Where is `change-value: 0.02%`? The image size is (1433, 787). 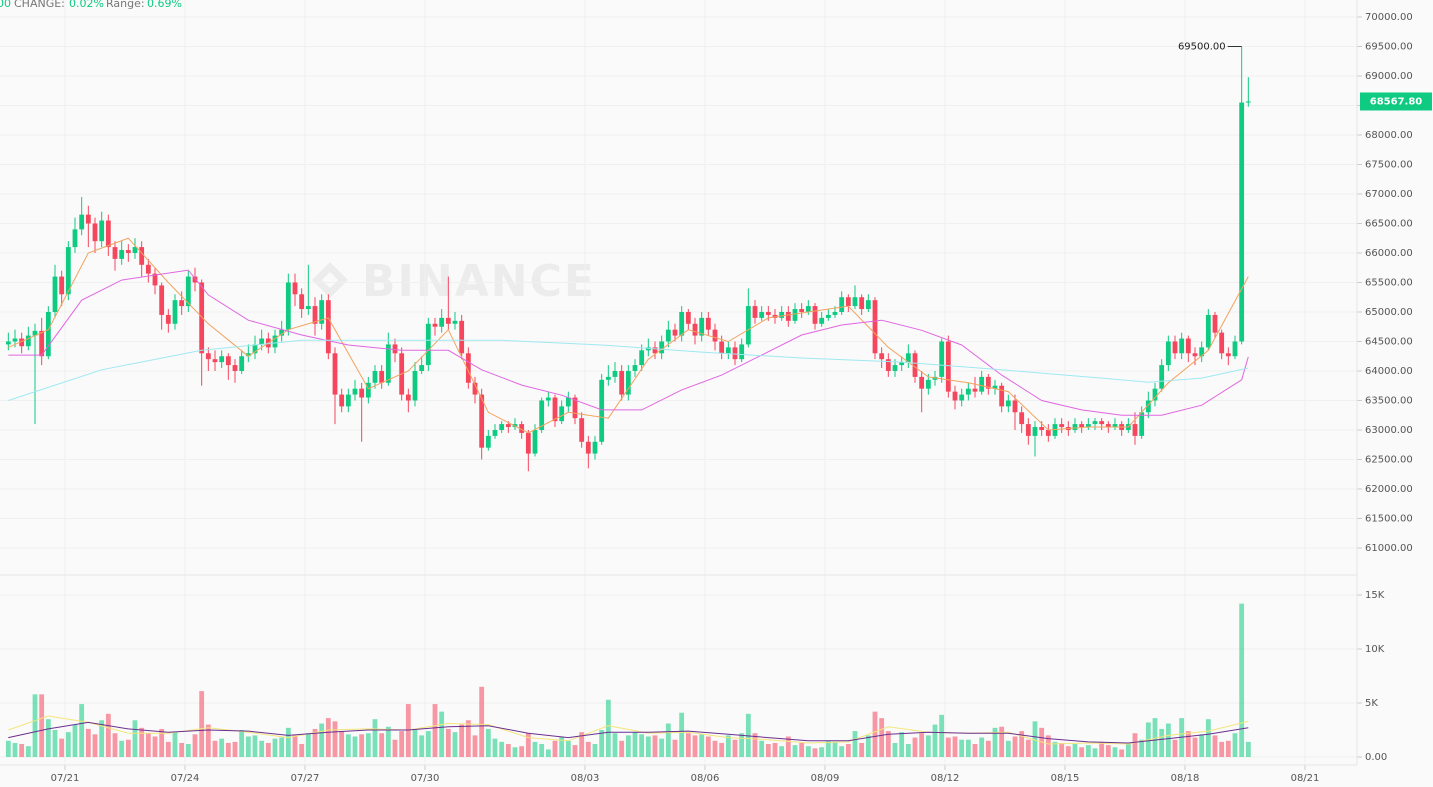 change-value: 0.02% is located at coordinates (86, 5).